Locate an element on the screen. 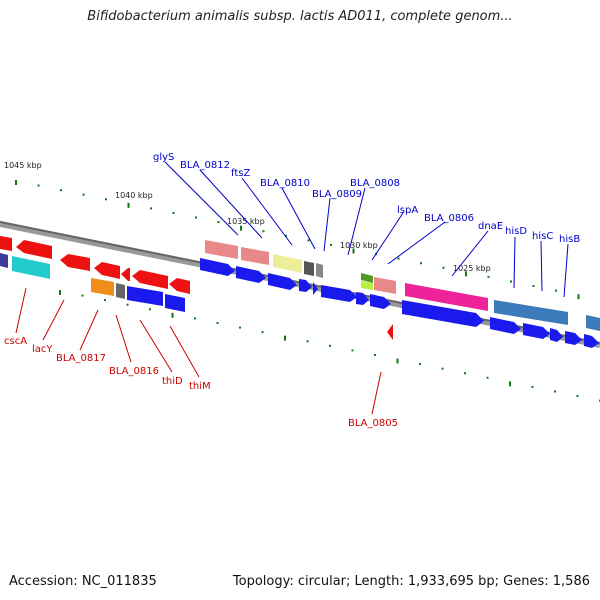 This screenshot has height=600, width=600. ruler-label-1025: 1025 kbp is located at coordinates (472, 268).